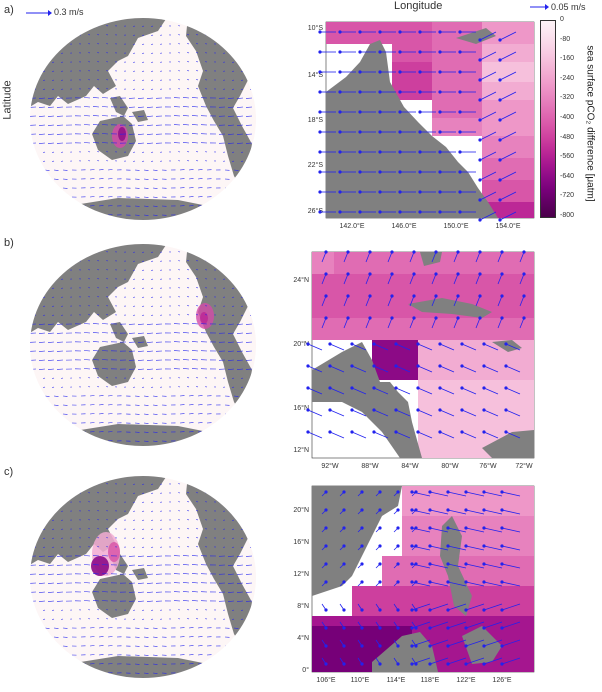 The height and width of the screenshot is (692, 602). Describe the element at coordinates (303, 638) in the screenshot. I see `y-tick: 4°N` at that location.